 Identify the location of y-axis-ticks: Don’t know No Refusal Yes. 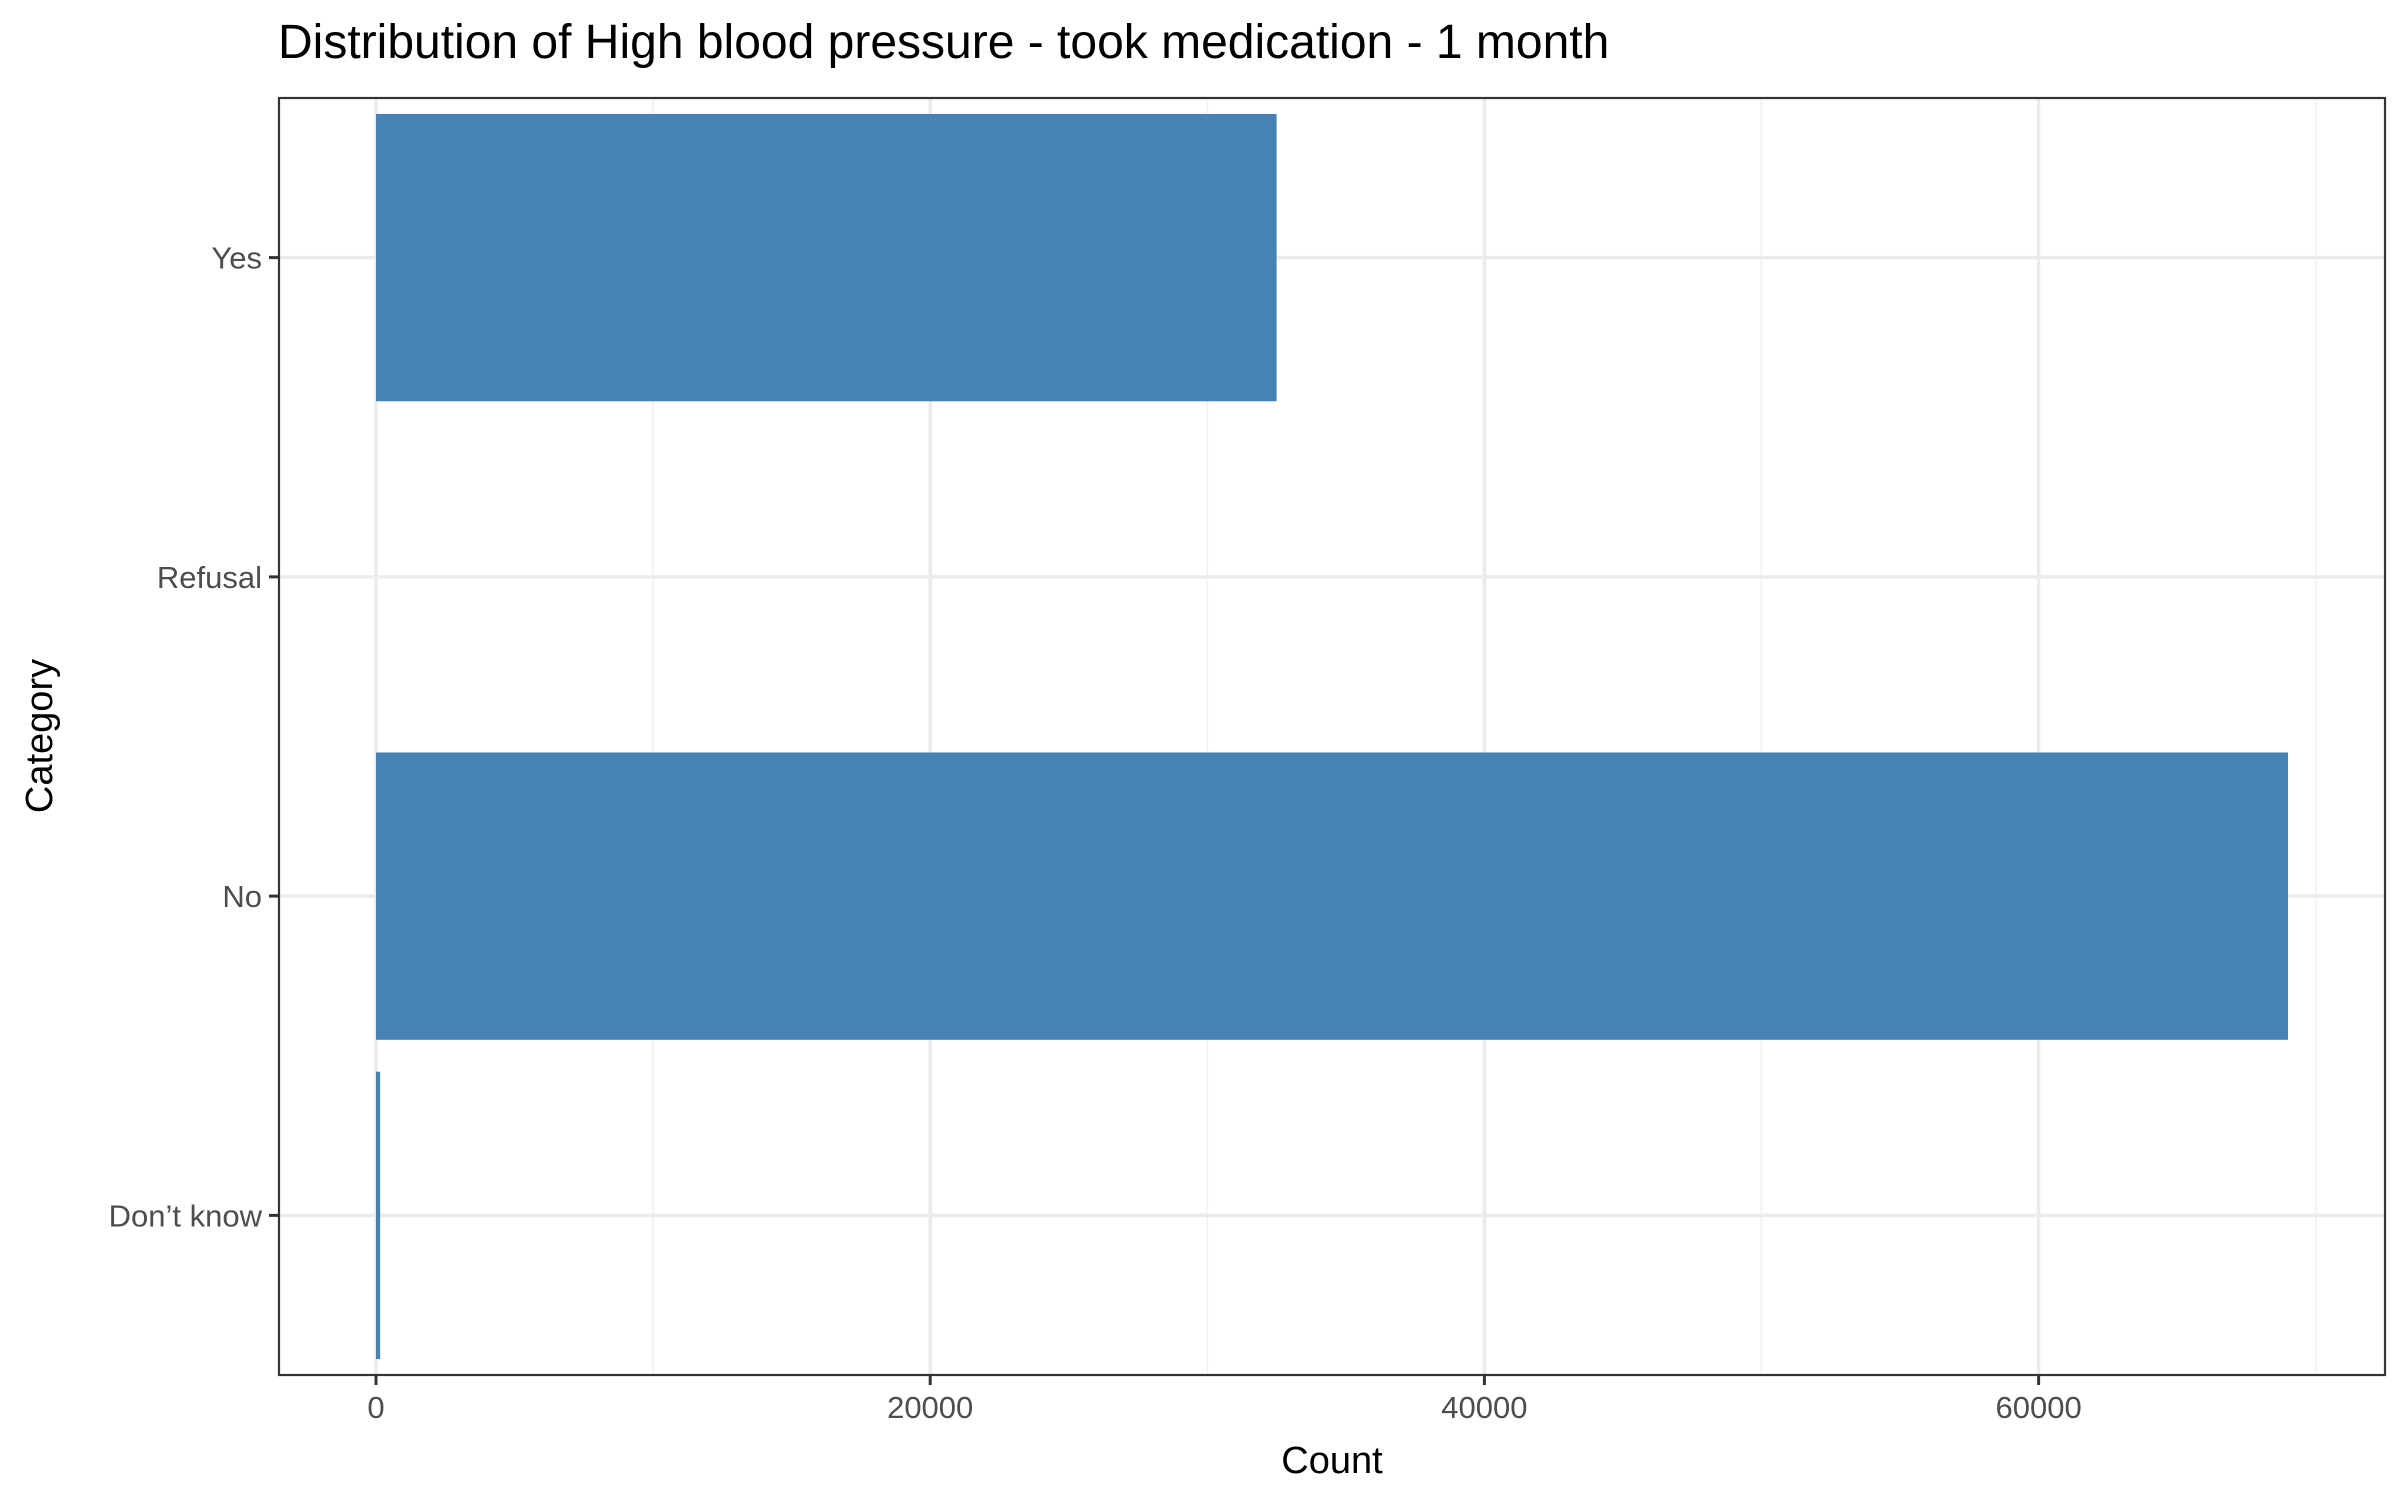
(194, 737).